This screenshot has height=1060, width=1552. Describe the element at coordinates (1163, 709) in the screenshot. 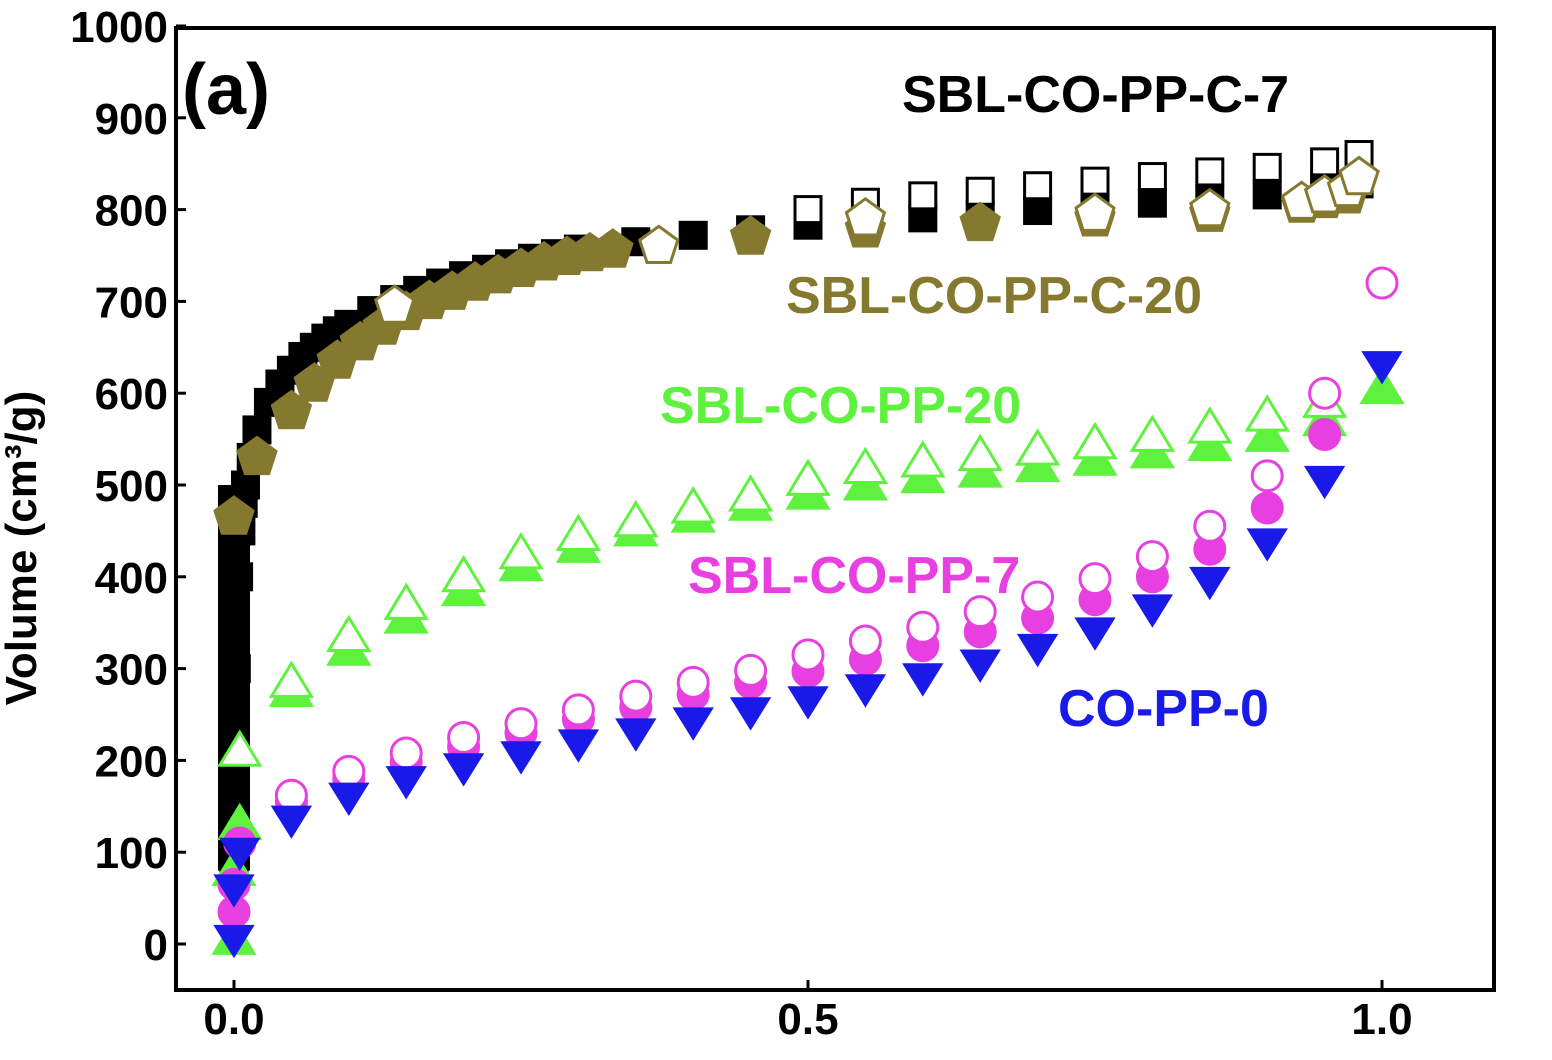

I see `series-label-co-pp-0: CO-PP-0` at that location.